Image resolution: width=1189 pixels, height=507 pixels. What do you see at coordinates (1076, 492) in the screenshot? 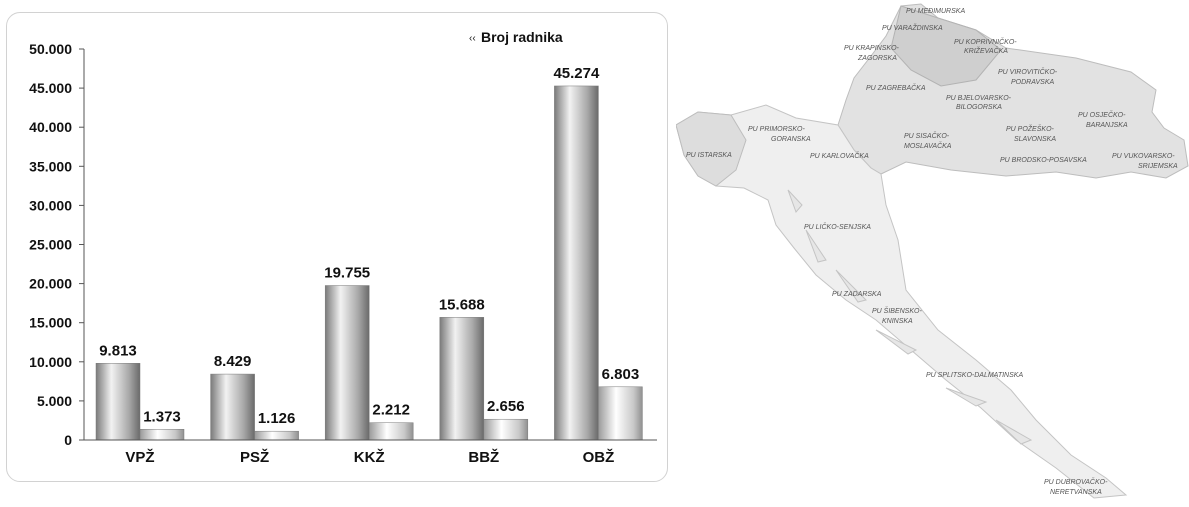
I see `map-label-neretvanska: NERETVANSKA` at bounding box center [1076, 492].